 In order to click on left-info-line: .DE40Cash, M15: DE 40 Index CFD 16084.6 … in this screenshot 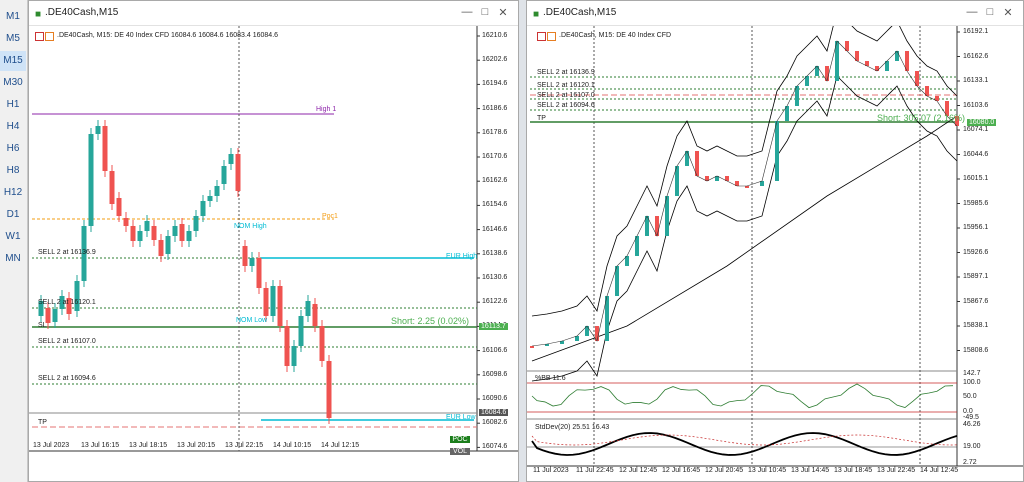, I will do `click(168, 35)`.